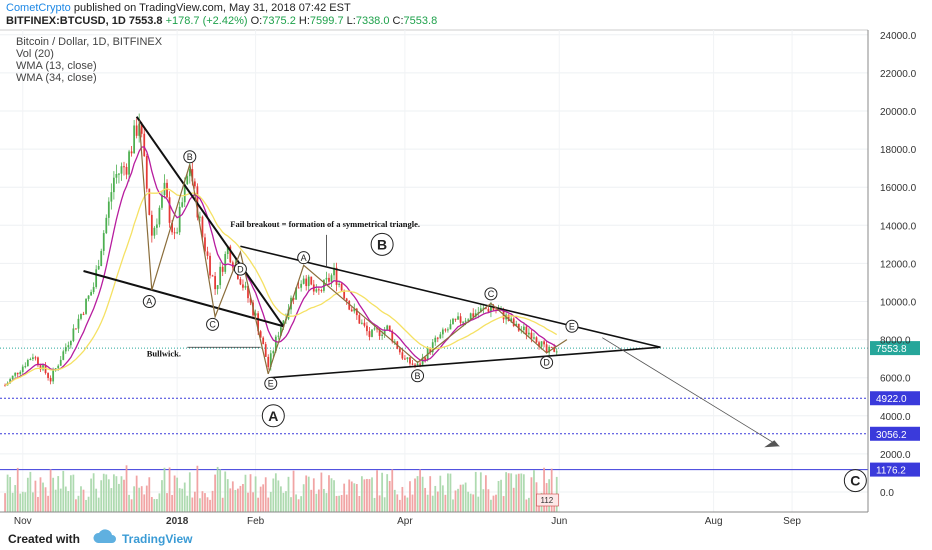  What do you see at coordinates (898, 264) in the screenshot?
I see `y-tick-label: 12000.0` at bounding box center [898, 264].